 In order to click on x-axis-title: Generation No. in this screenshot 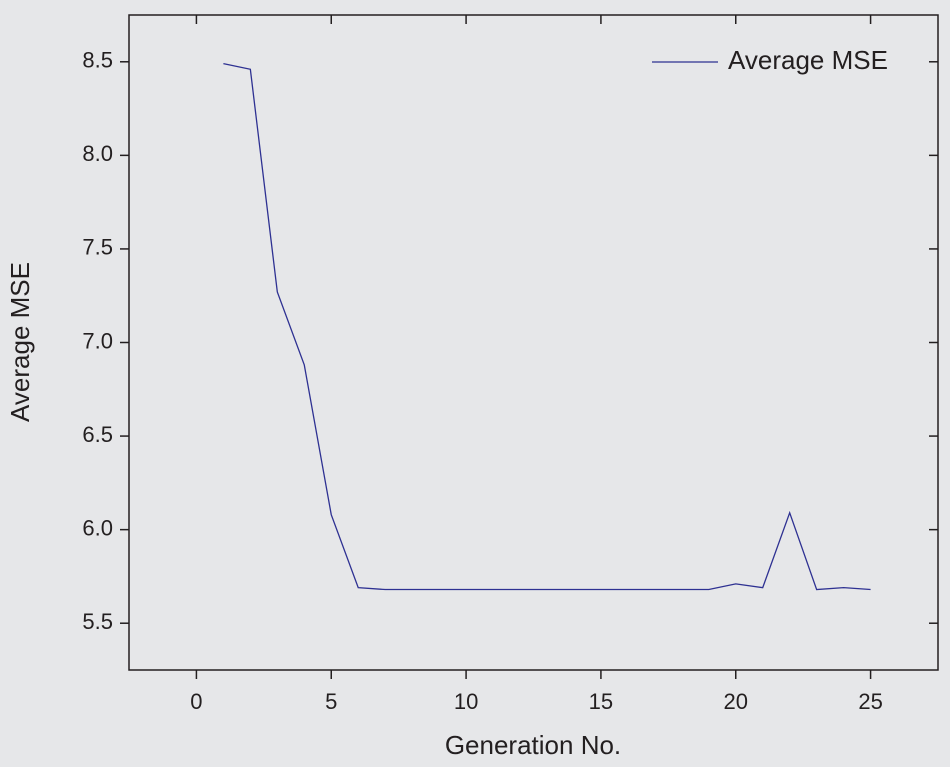, I will do `click(533, 745)`.